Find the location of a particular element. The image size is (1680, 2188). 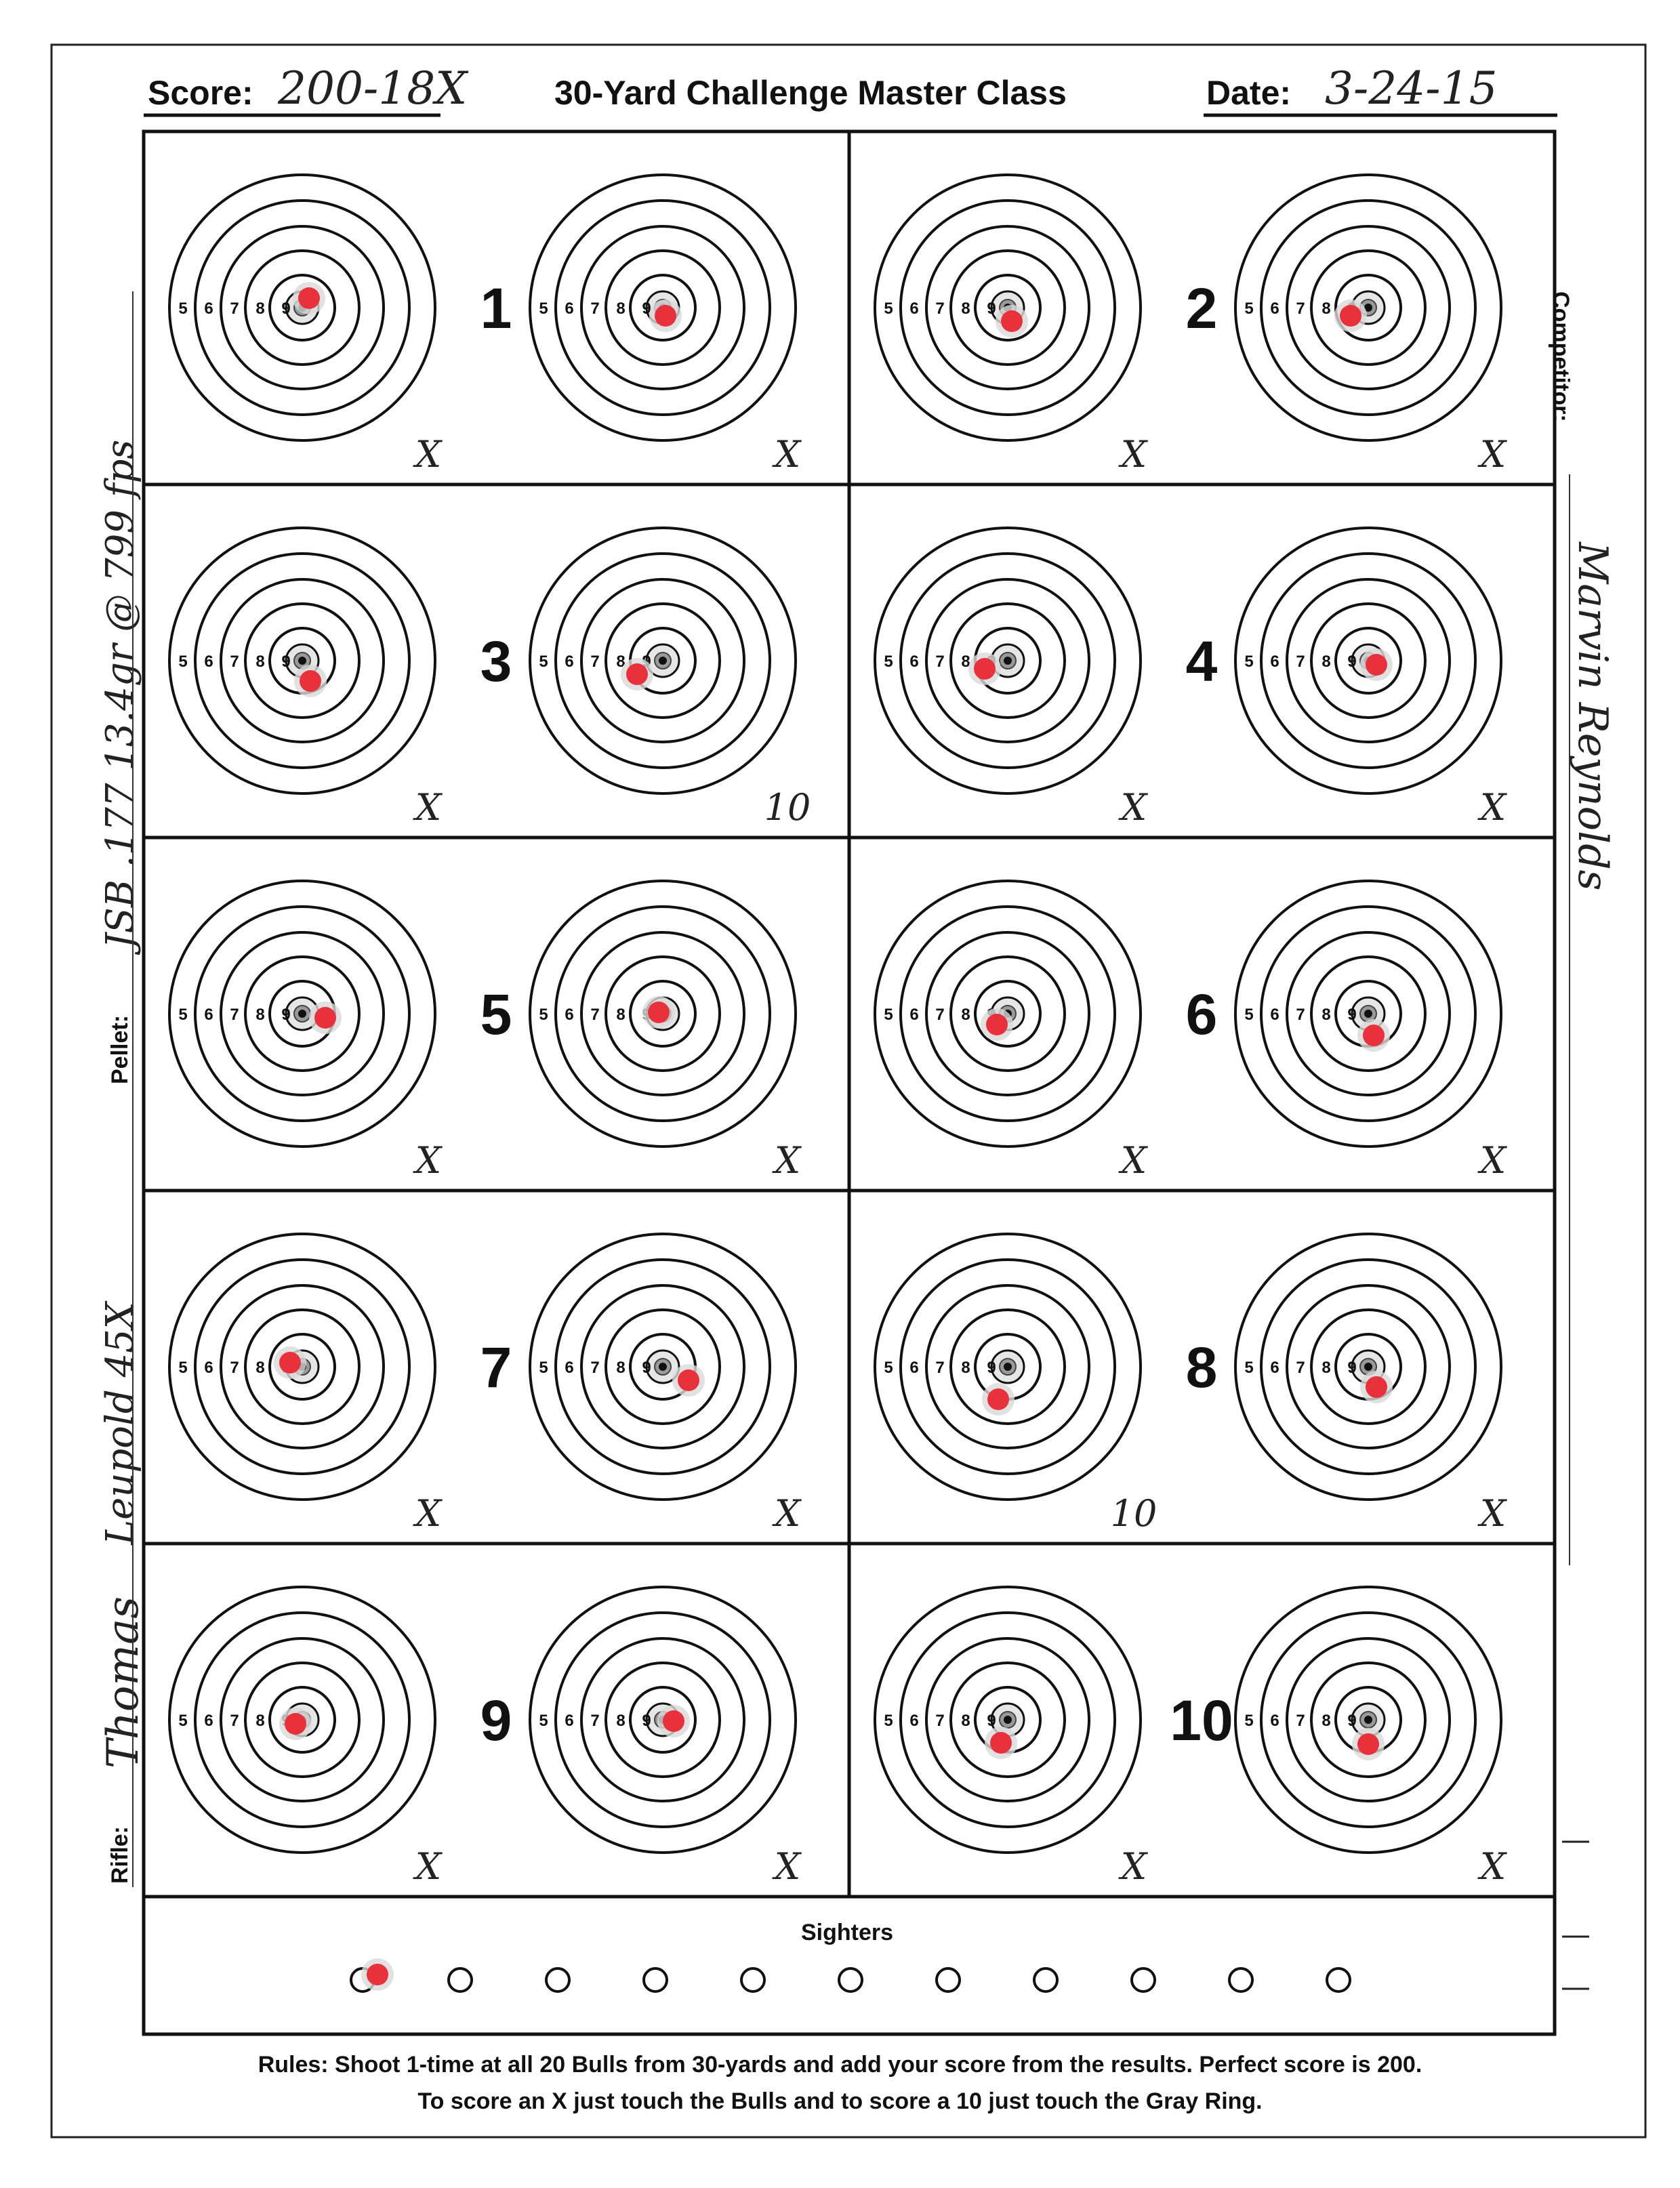

page-title: 30-Yard Challenge Master Class is located at coordinates (810, 93).